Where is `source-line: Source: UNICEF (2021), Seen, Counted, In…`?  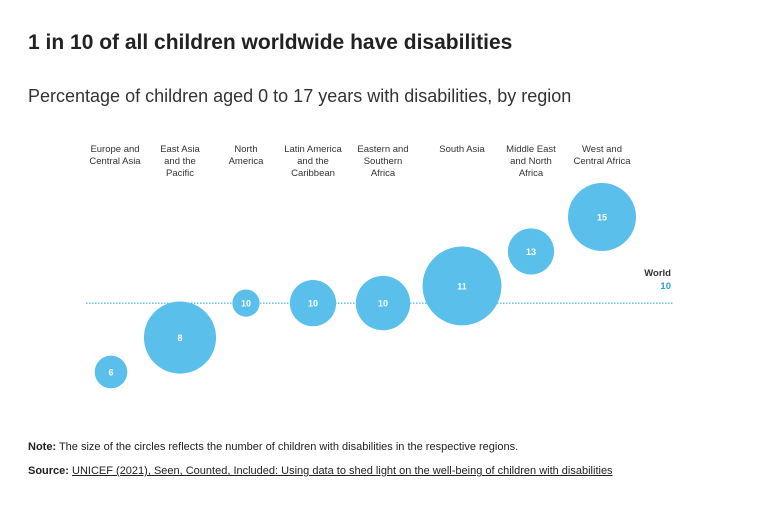
source-line: Source: UNICEF (2021), Seen, Counted, In… is located at coordinates (320, 471).